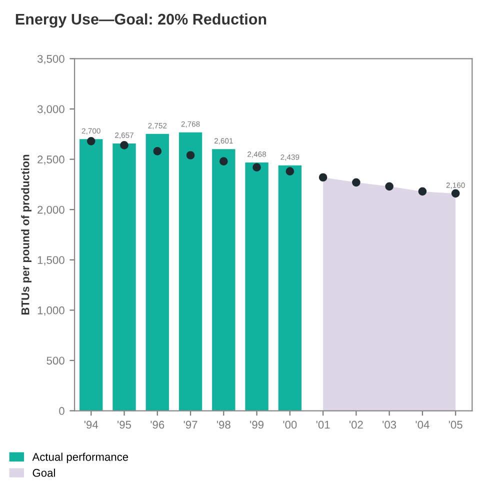 This screenshot has width=497, height=489. What do you see at coordinates (91, 424) in the screenshot?
I see `x-tick-label: '94` at bounding box center [91, 424].